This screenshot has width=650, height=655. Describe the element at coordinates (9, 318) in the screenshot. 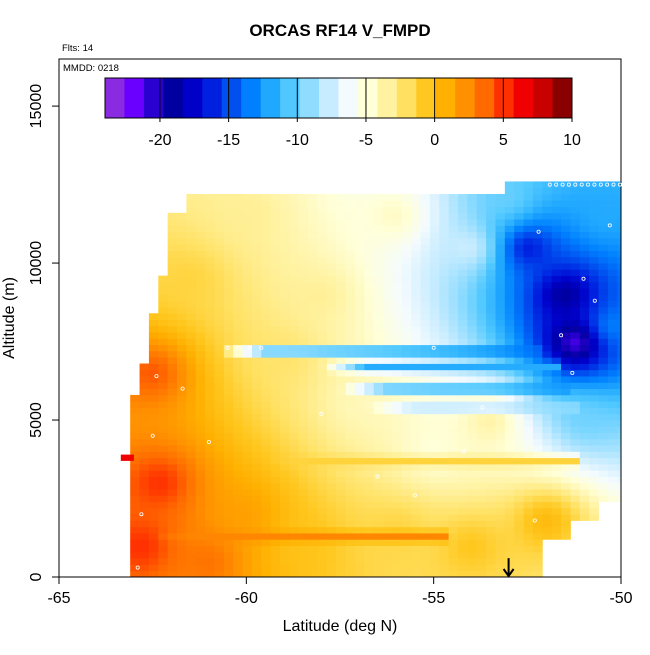

I see `y-axis-label: Altitude (m)` at that location.